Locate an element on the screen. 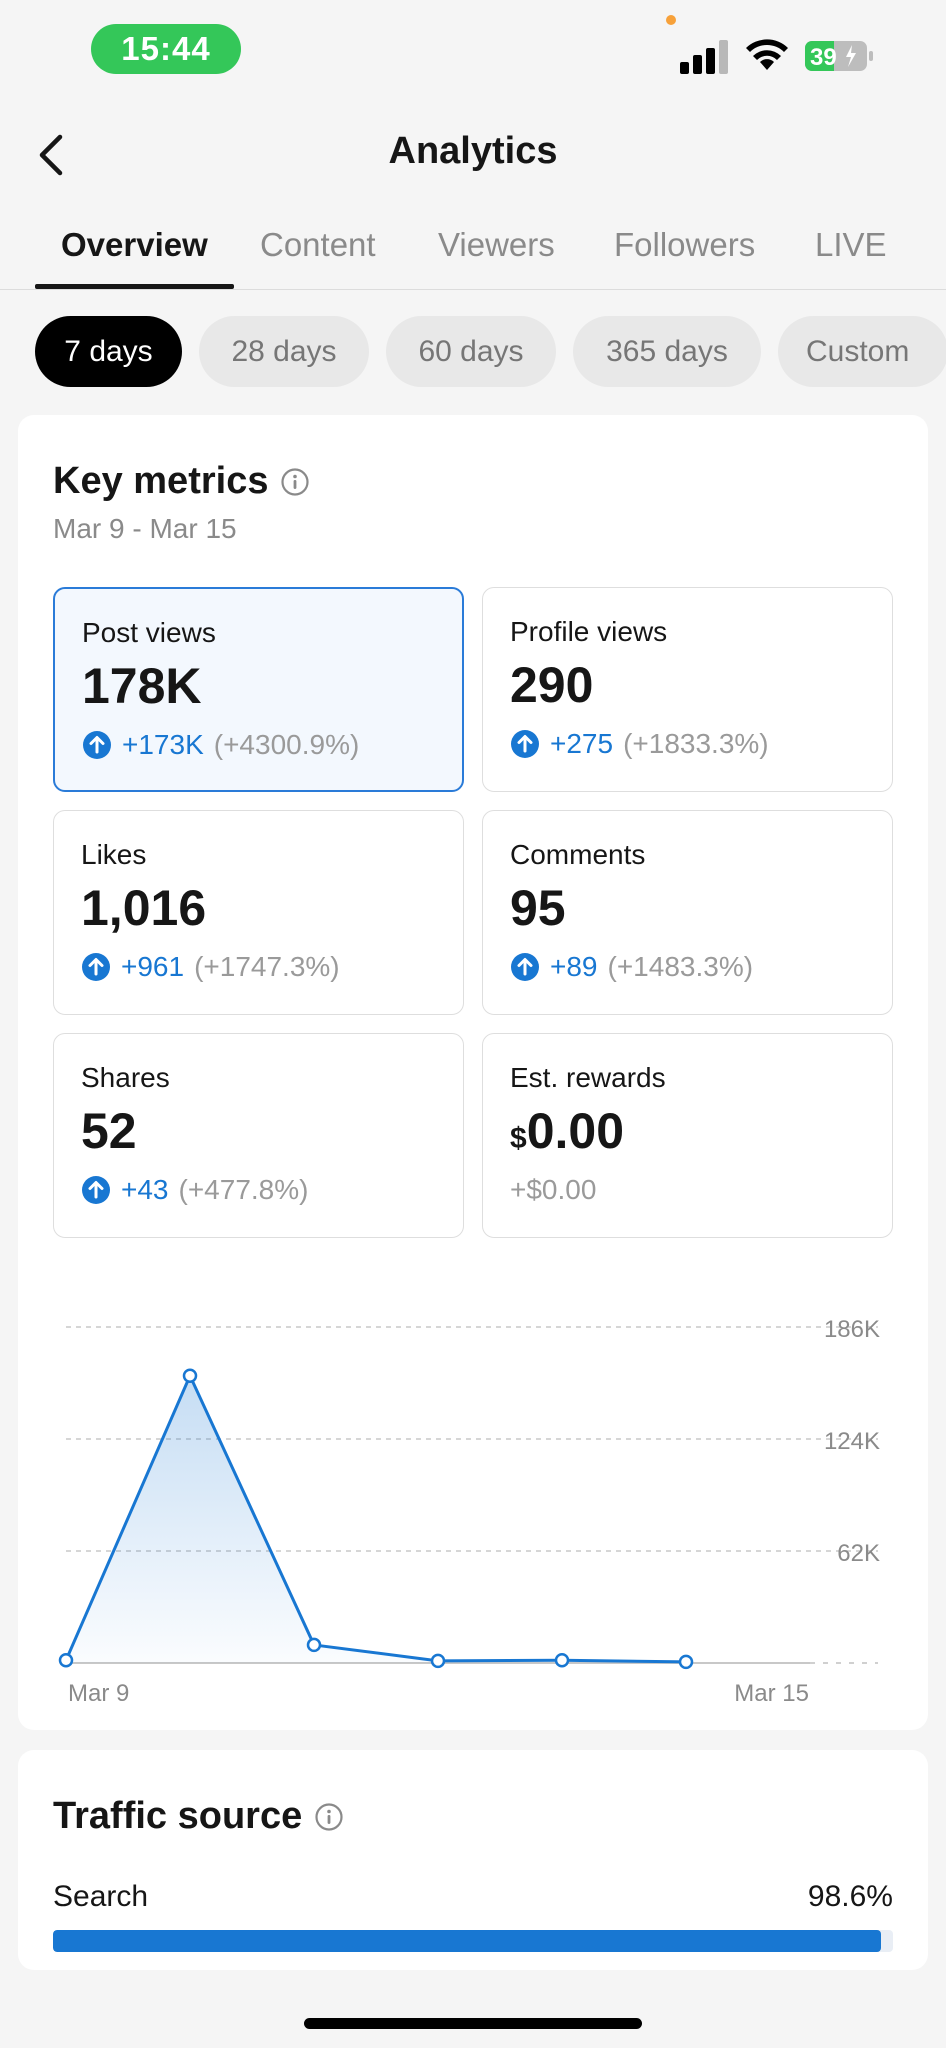 This screenshot has width=946, height=2048. range-chip-custom: Custom is located at coordinates (862, 351).